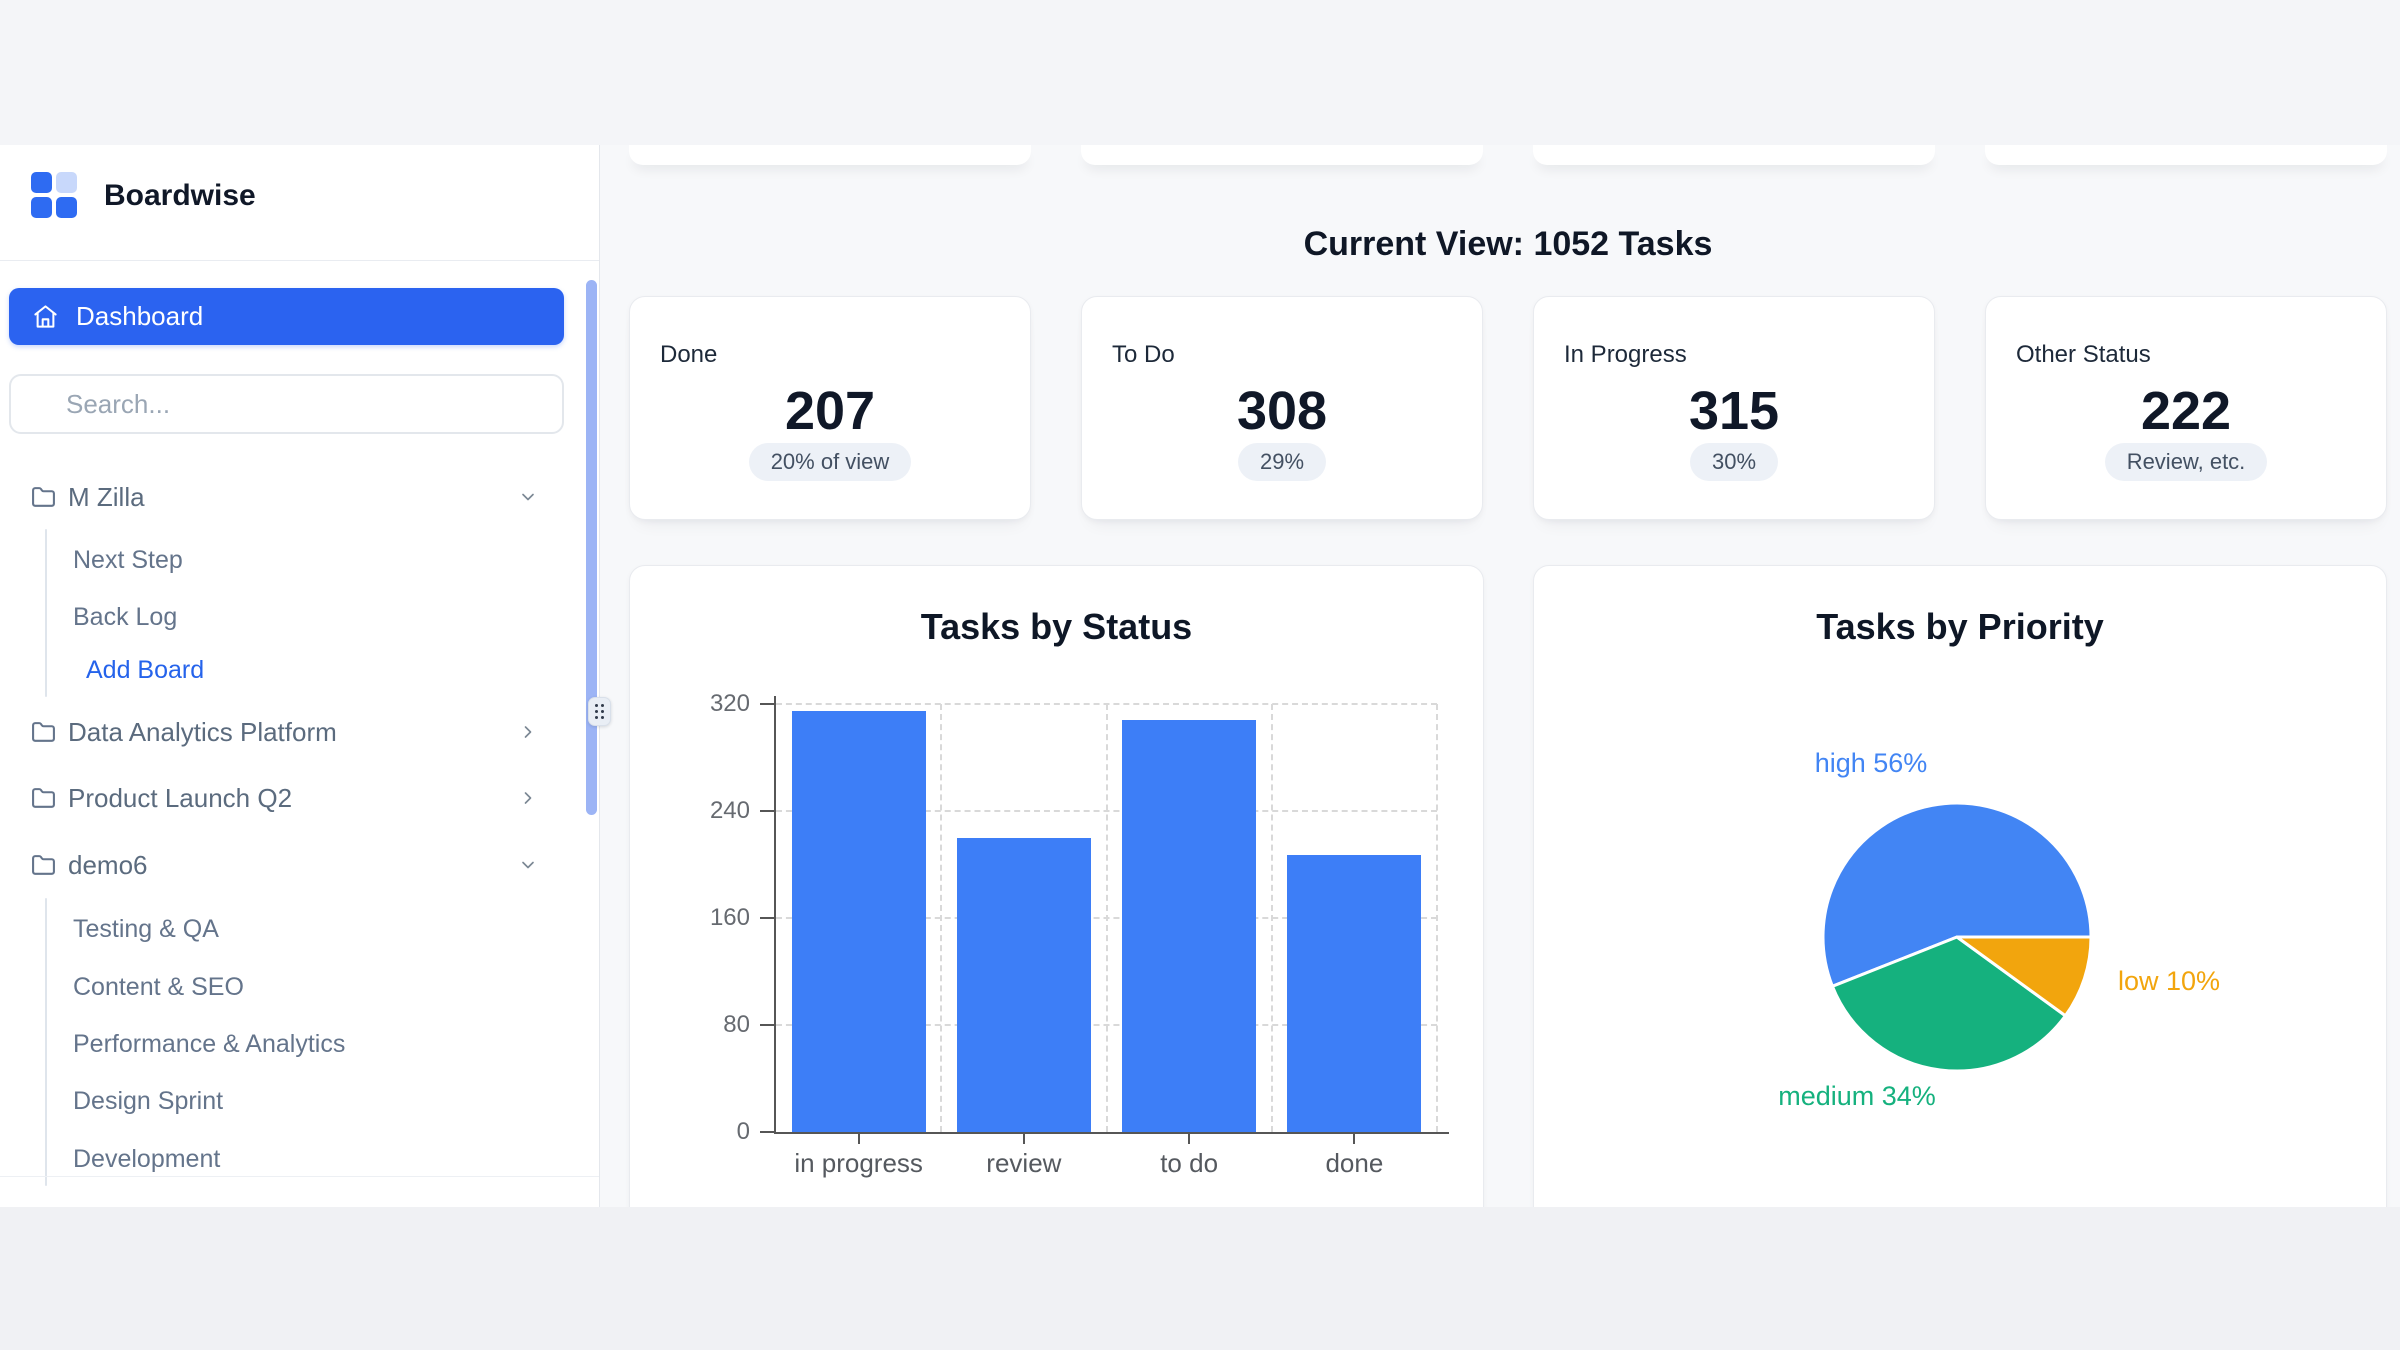 The image size is (2400, 1350). What do you see at coordinates (1111, 1133) in the screenshot?
I see `x-axis-line` at bounding box center [1111, 1133].